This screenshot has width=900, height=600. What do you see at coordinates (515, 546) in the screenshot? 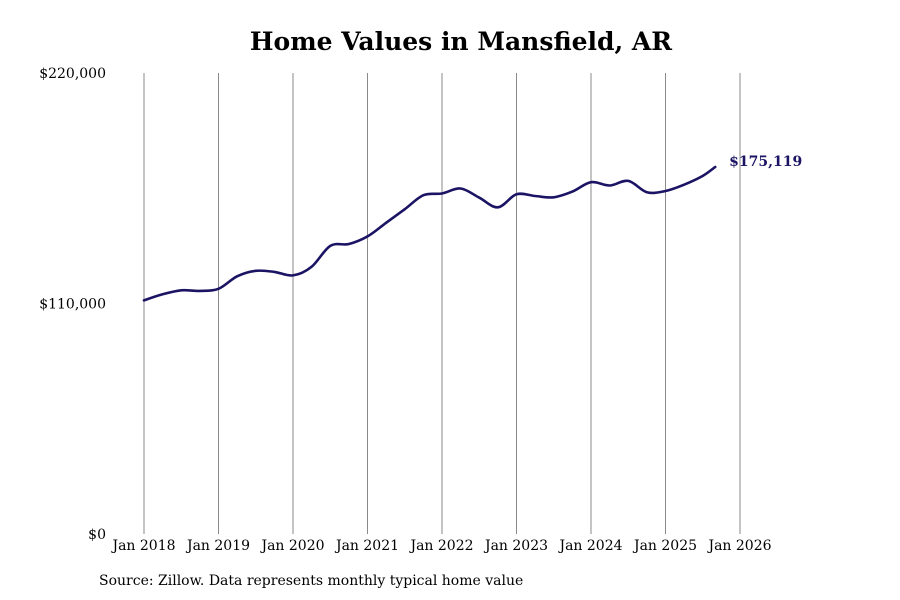
I see `x-tick-label: Jan 2023` at bounding box center [515, 546].